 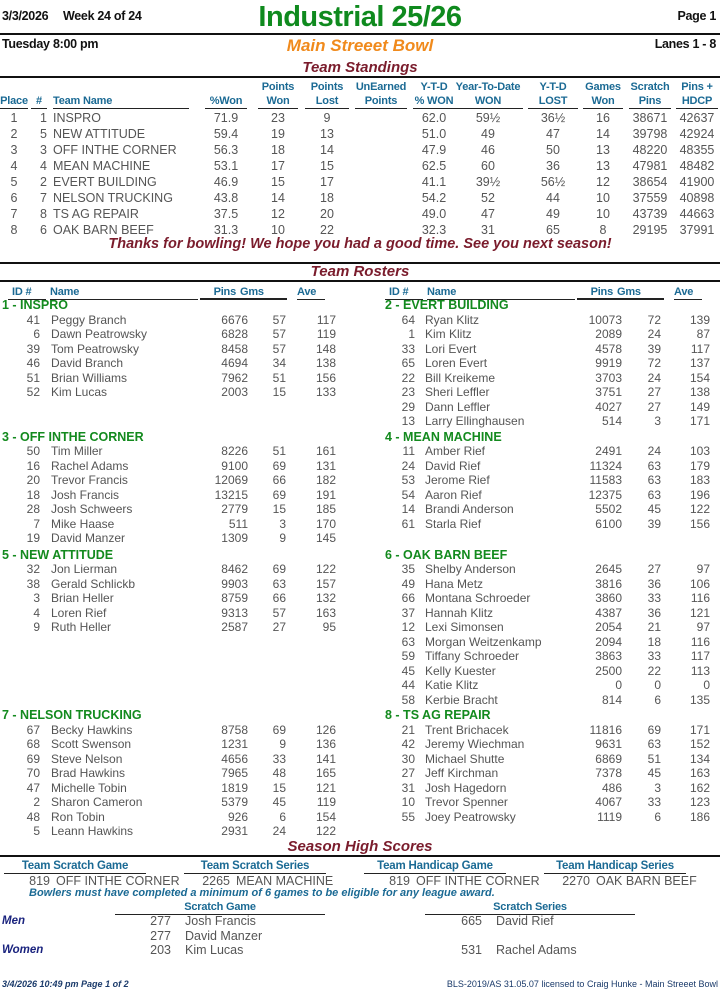 I want to click on bowler-average: 185, so click(x=325, y=509).